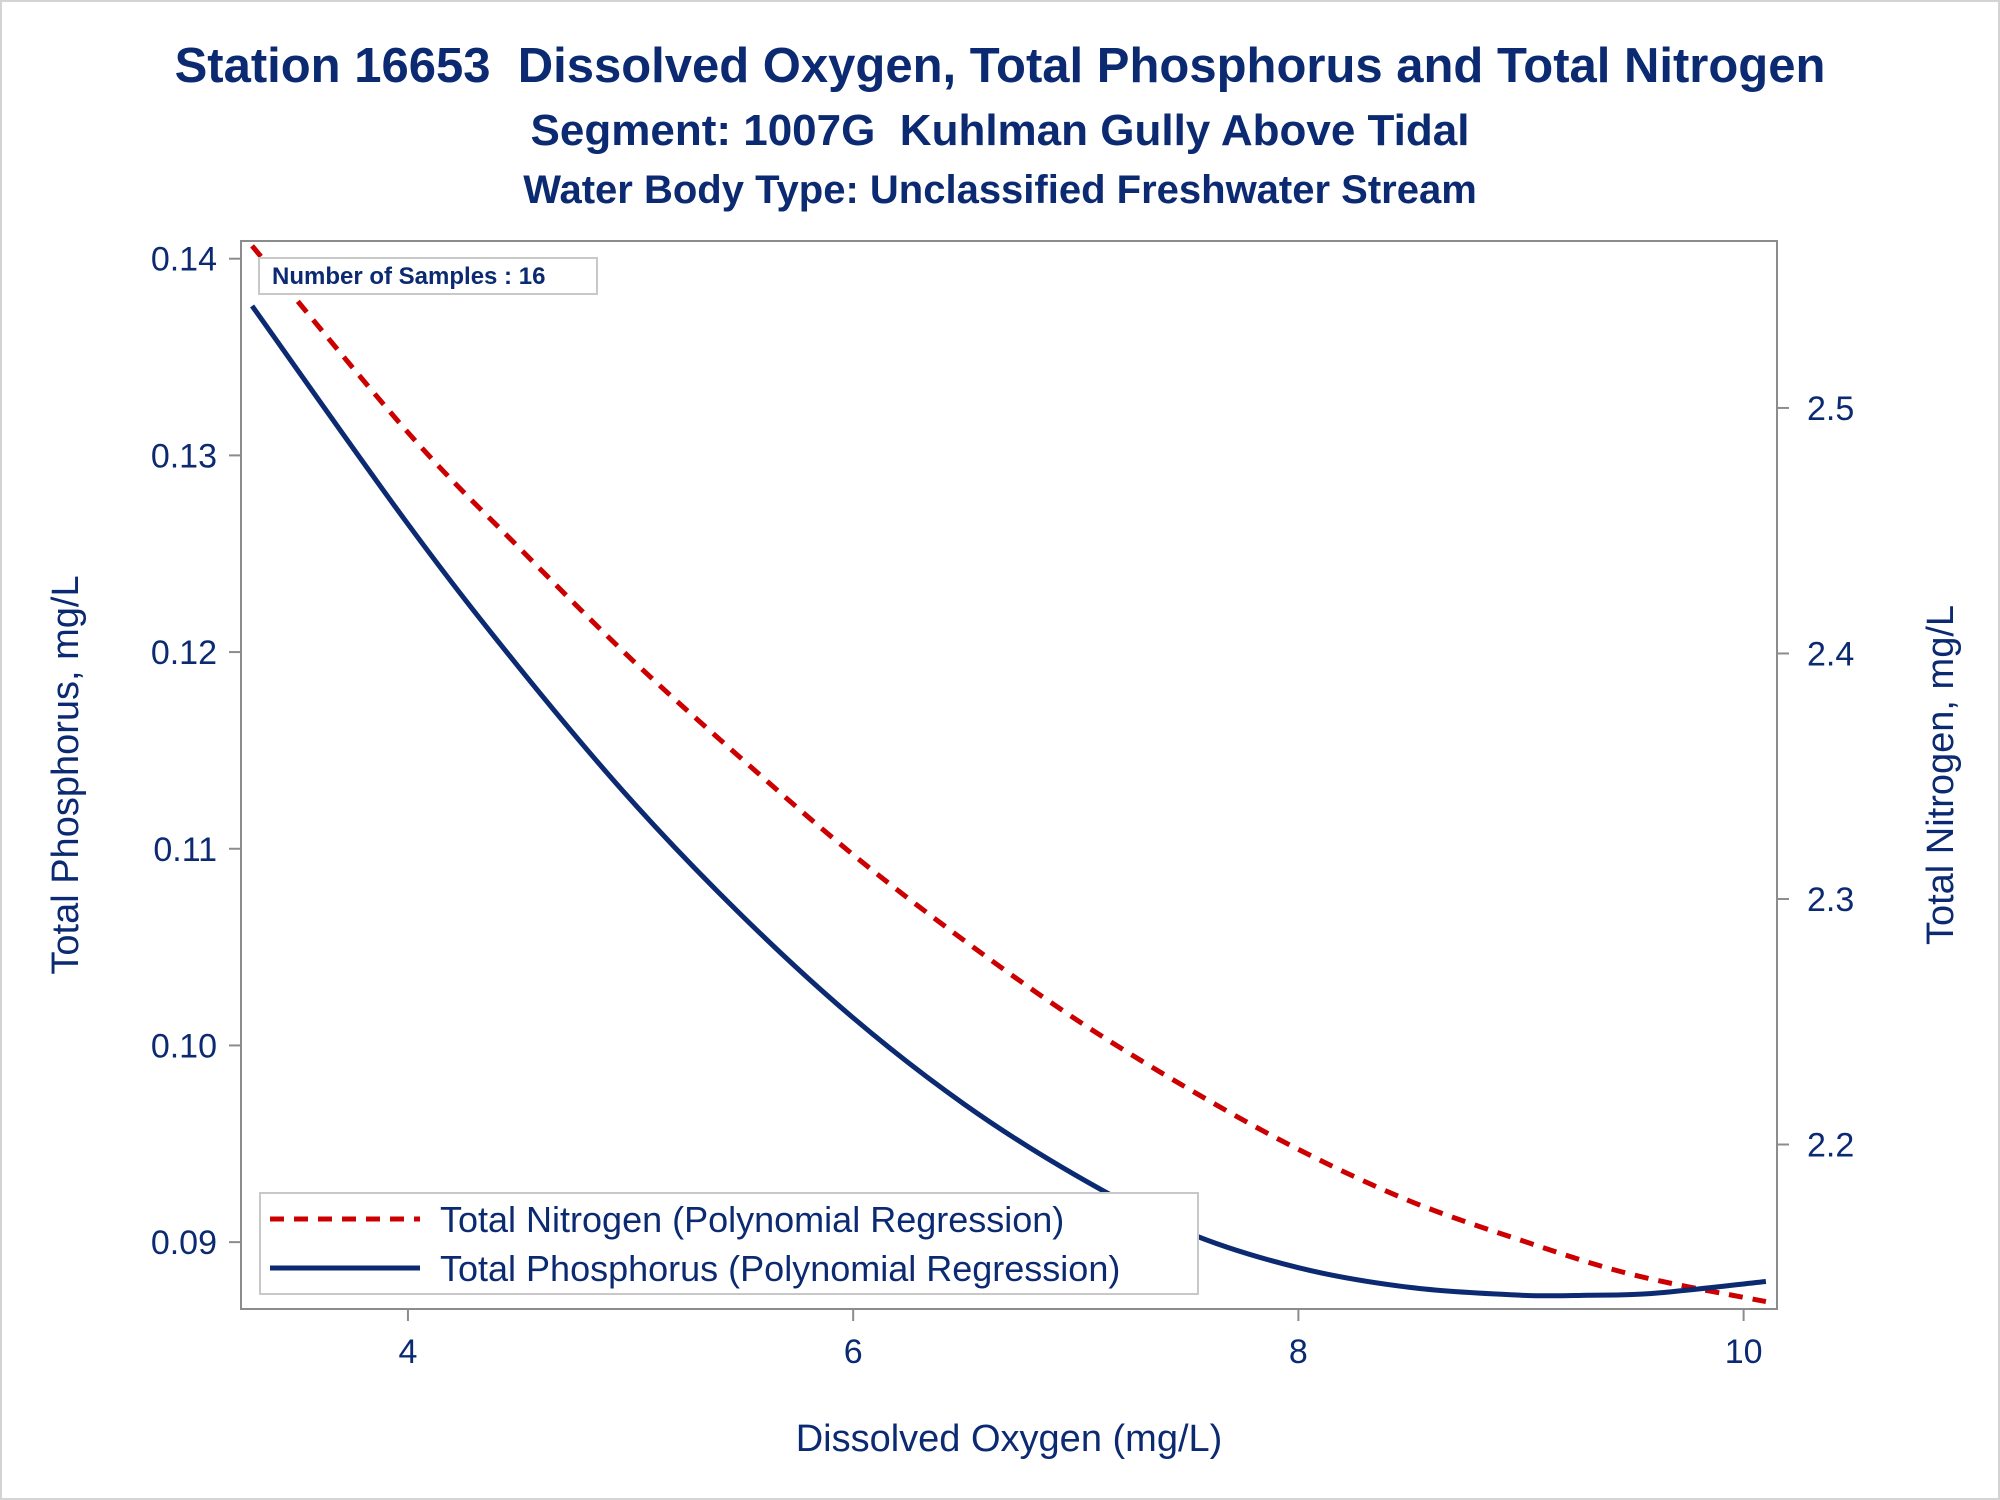 The width and height of the screenshot is (2000, 1500). What do you see at coordinates (184, 1046) in the screenshot?
I see `y-tick-label: 0.10` at bounding box center [184, 1046].